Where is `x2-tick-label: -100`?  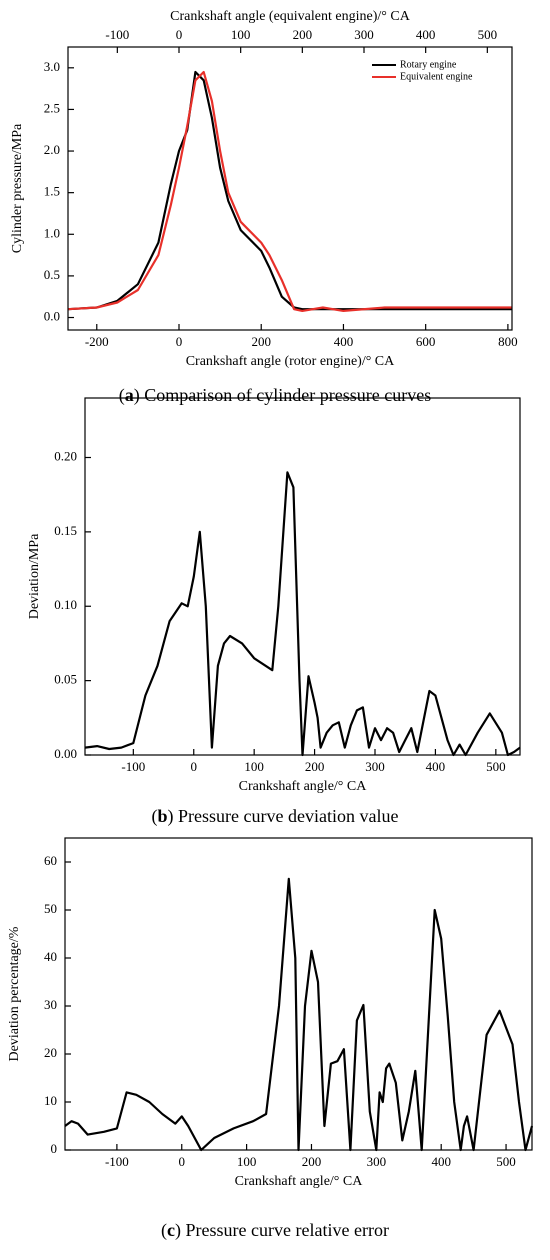 x2-tick-label: -100 is located at coordinates (117, 34).